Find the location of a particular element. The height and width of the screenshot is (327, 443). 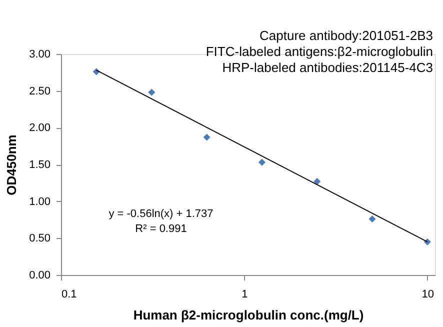

text: Capture antibody:201051-2B3 is located at coordinates (346, 35).